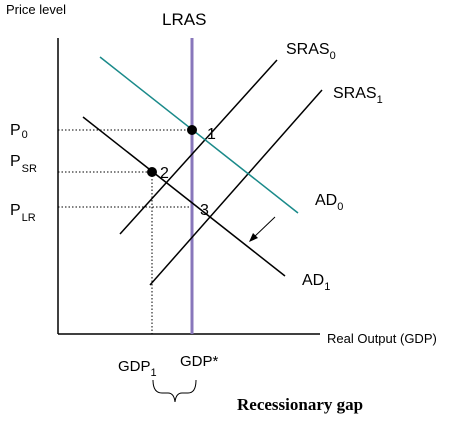  What do you see at coordinates (358, 95) in the screenshot?
I see `label-sras1: SRAS1` at bounding box center [358, 95].